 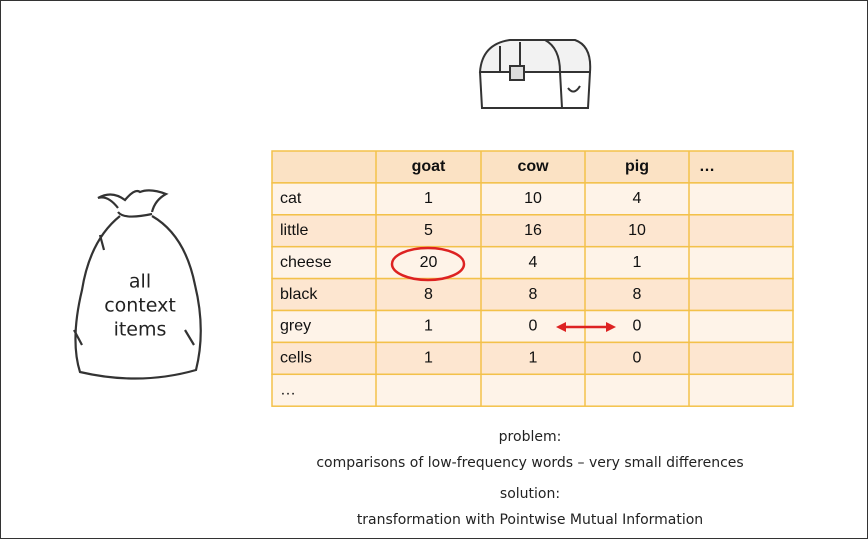 What do you see at coordinates (428, 230) in the screenshot?
I see `table-cell: 5` at bounding box center [428, 230].